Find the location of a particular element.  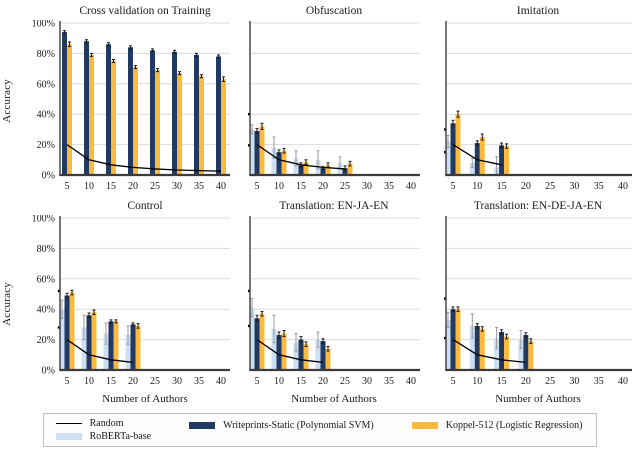

writeprints-swatch is located at coordinates (202, 425).